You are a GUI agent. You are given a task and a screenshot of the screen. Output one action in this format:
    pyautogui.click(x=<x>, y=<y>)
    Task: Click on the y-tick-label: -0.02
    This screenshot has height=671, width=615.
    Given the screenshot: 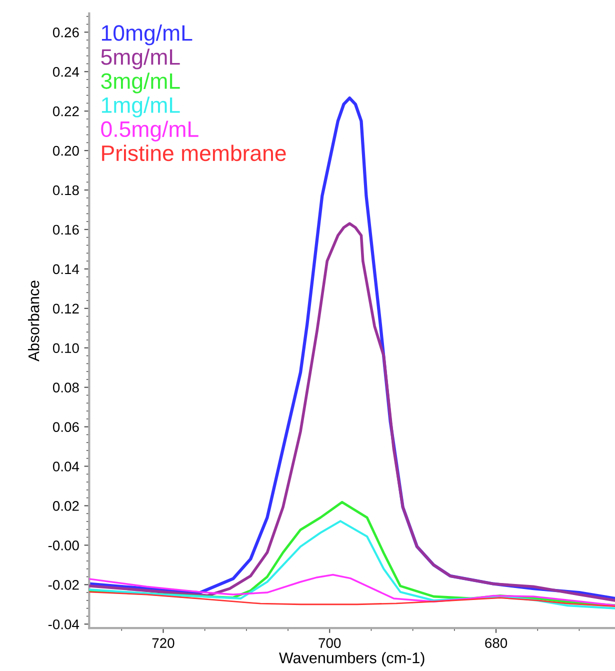 What is the action you would take?
    pyautogui.click(x=63, y=585)
    